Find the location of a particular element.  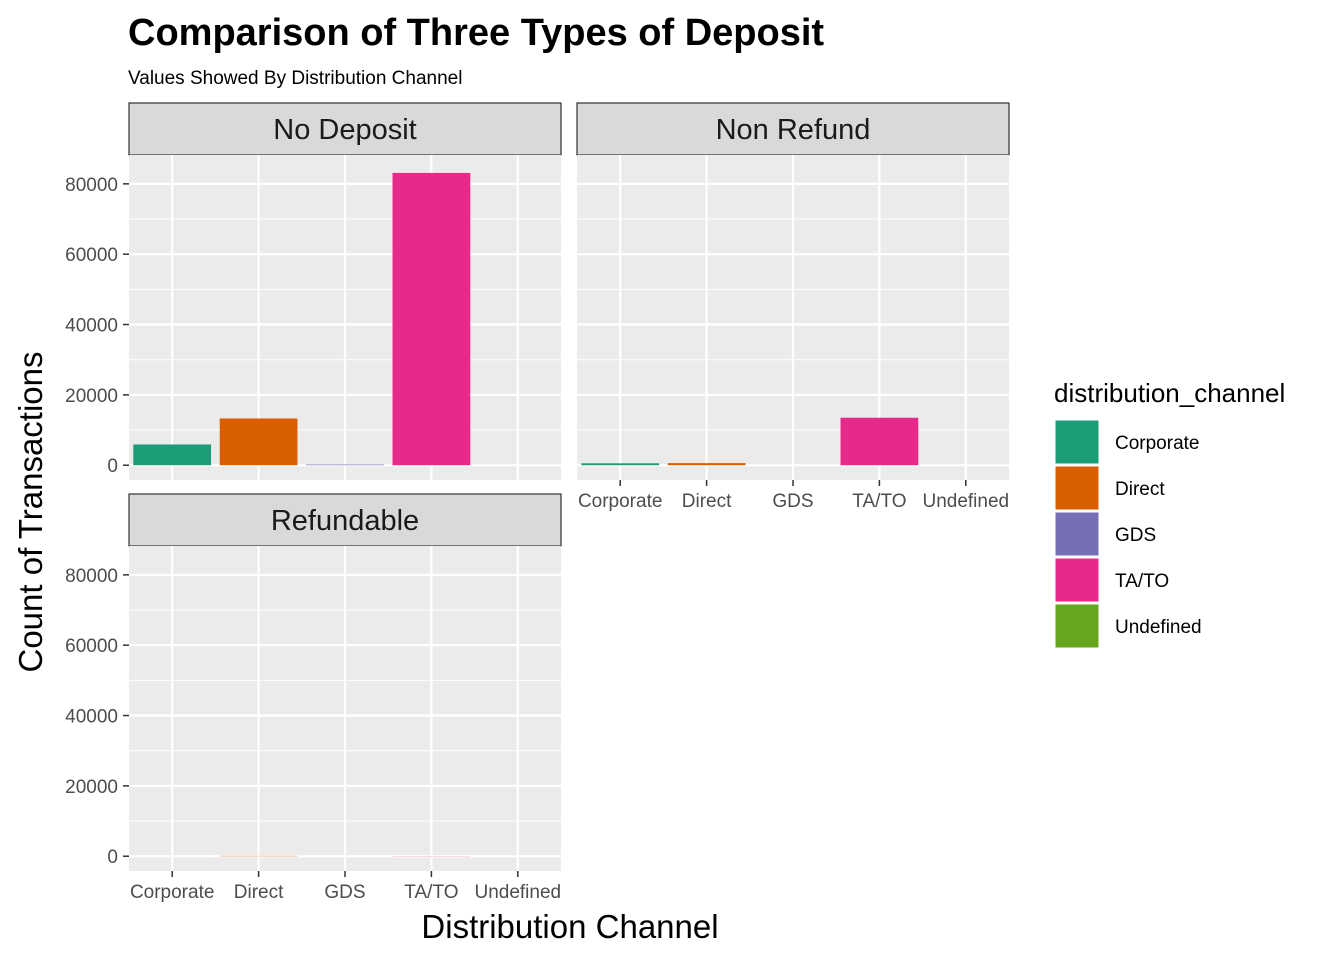

bar-non-refund-ta-to is located at coordinates (879, 441).